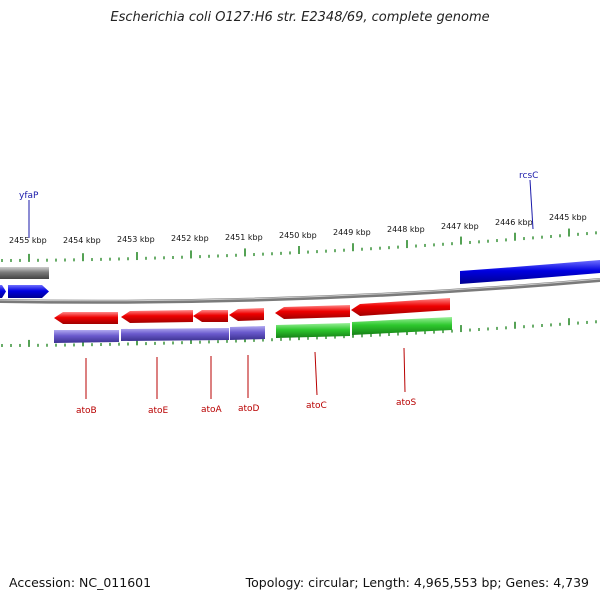 The width and height of the screenshot is (600, 600). What do you see at coordinates (136, 239) in the screenshot?
I see `kbp-label: 2453 kbp` at bounding box center [136, 239].